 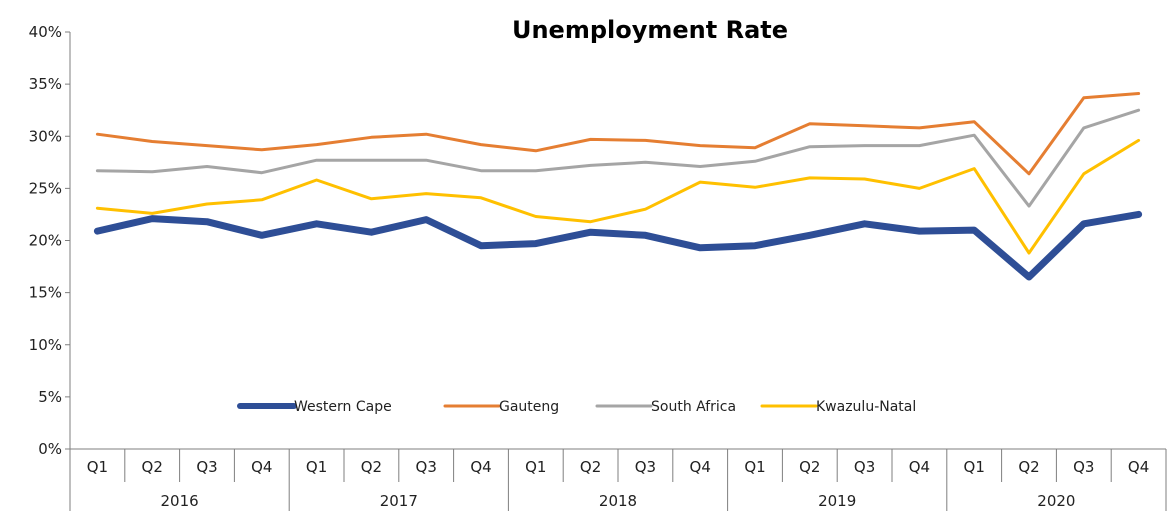 I want to click on legend-label-western-cape: Western Cape, so click(x=343, y=407).